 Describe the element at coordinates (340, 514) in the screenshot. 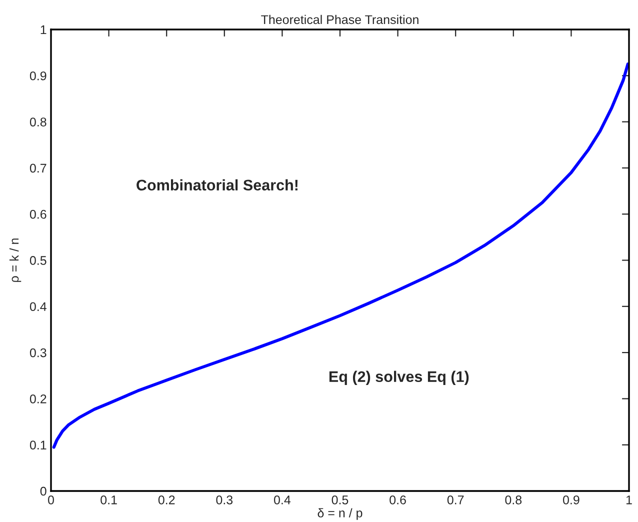

I see `x-axis-title: δ = n / p` at that location.